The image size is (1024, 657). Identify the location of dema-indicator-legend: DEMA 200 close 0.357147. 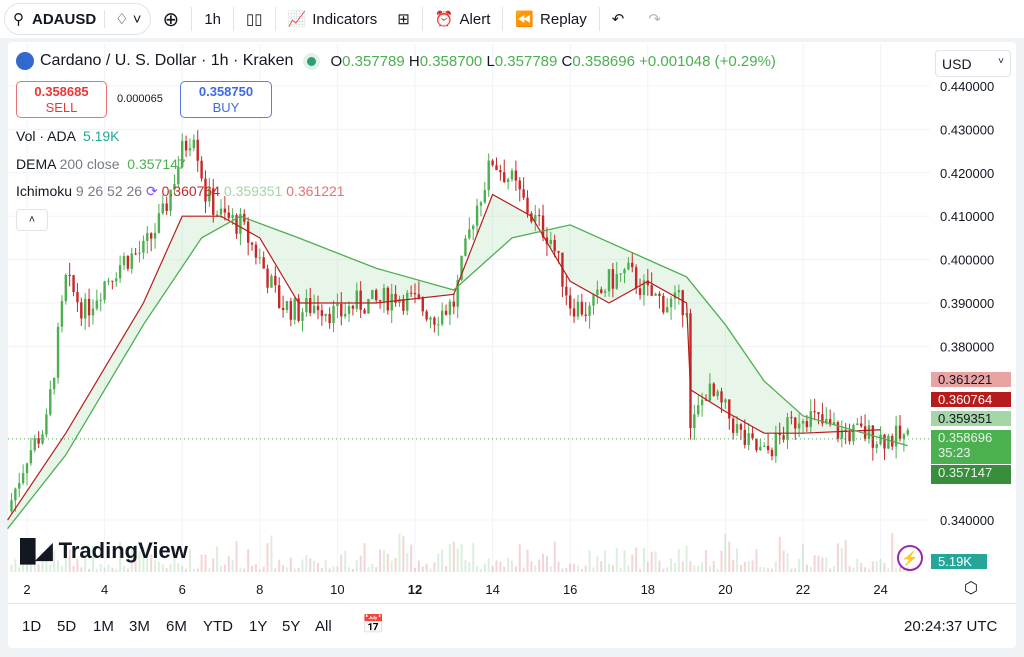
(101, 164).